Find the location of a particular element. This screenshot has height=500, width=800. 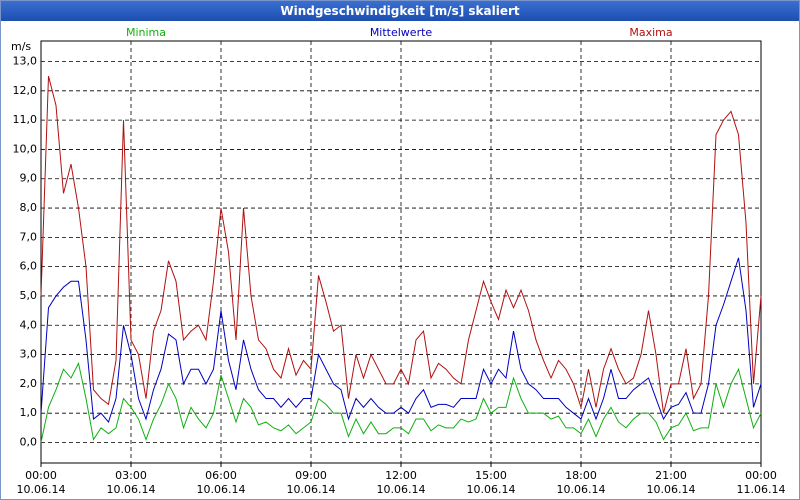

x-tick-label: 06:00 10.06.14 is located at coordinates (221, 482).